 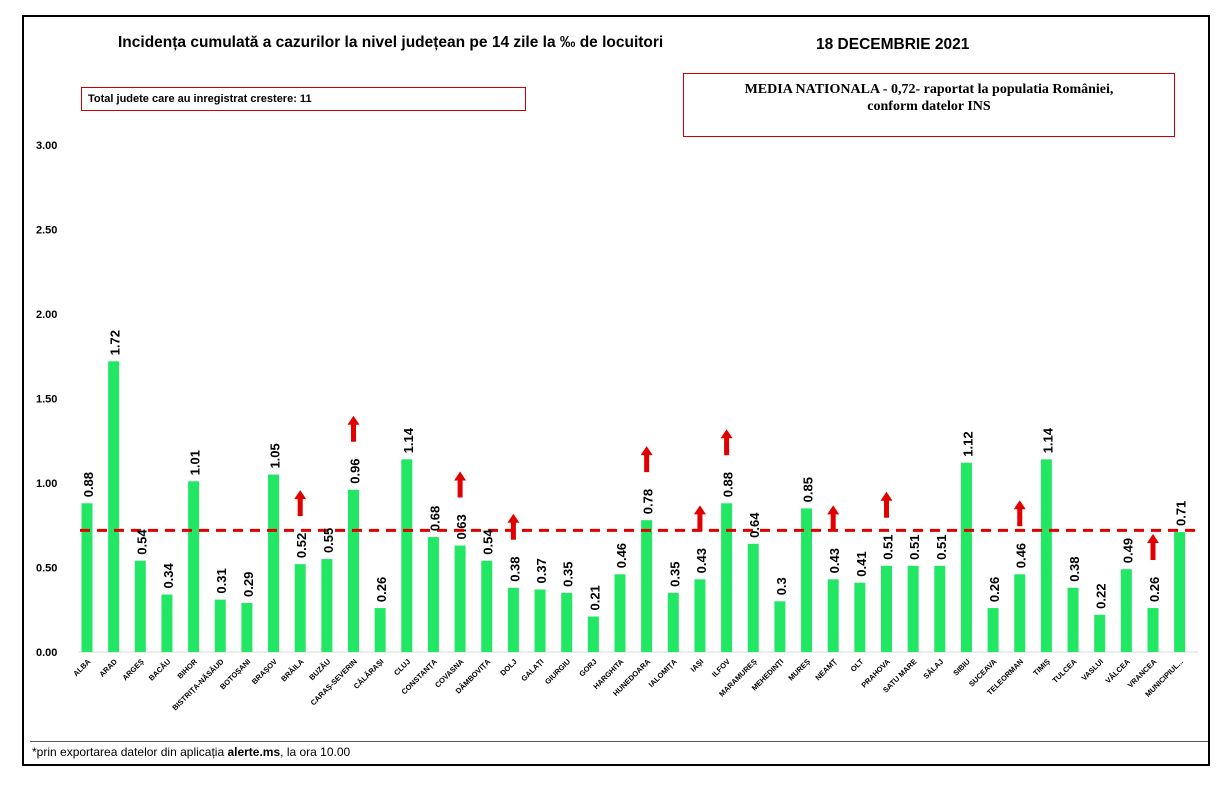 What do you see at coordinates (254, 752) in the screenshot?
I see `footnote-app-name: alerte.ms` at bounding box center [254, 752].